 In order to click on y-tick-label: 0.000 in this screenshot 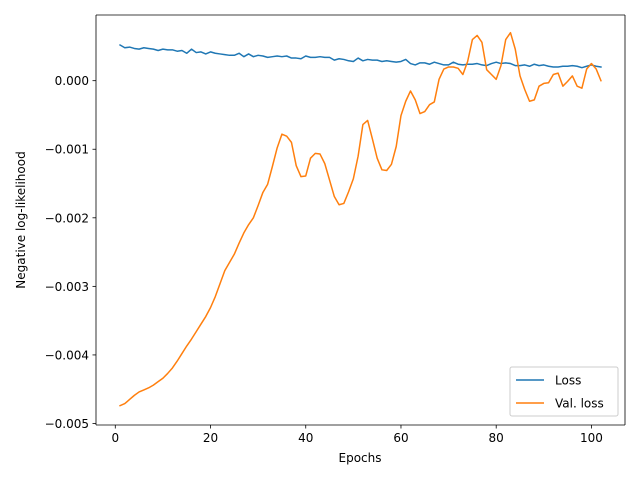, I will do `click(72, 81)`.